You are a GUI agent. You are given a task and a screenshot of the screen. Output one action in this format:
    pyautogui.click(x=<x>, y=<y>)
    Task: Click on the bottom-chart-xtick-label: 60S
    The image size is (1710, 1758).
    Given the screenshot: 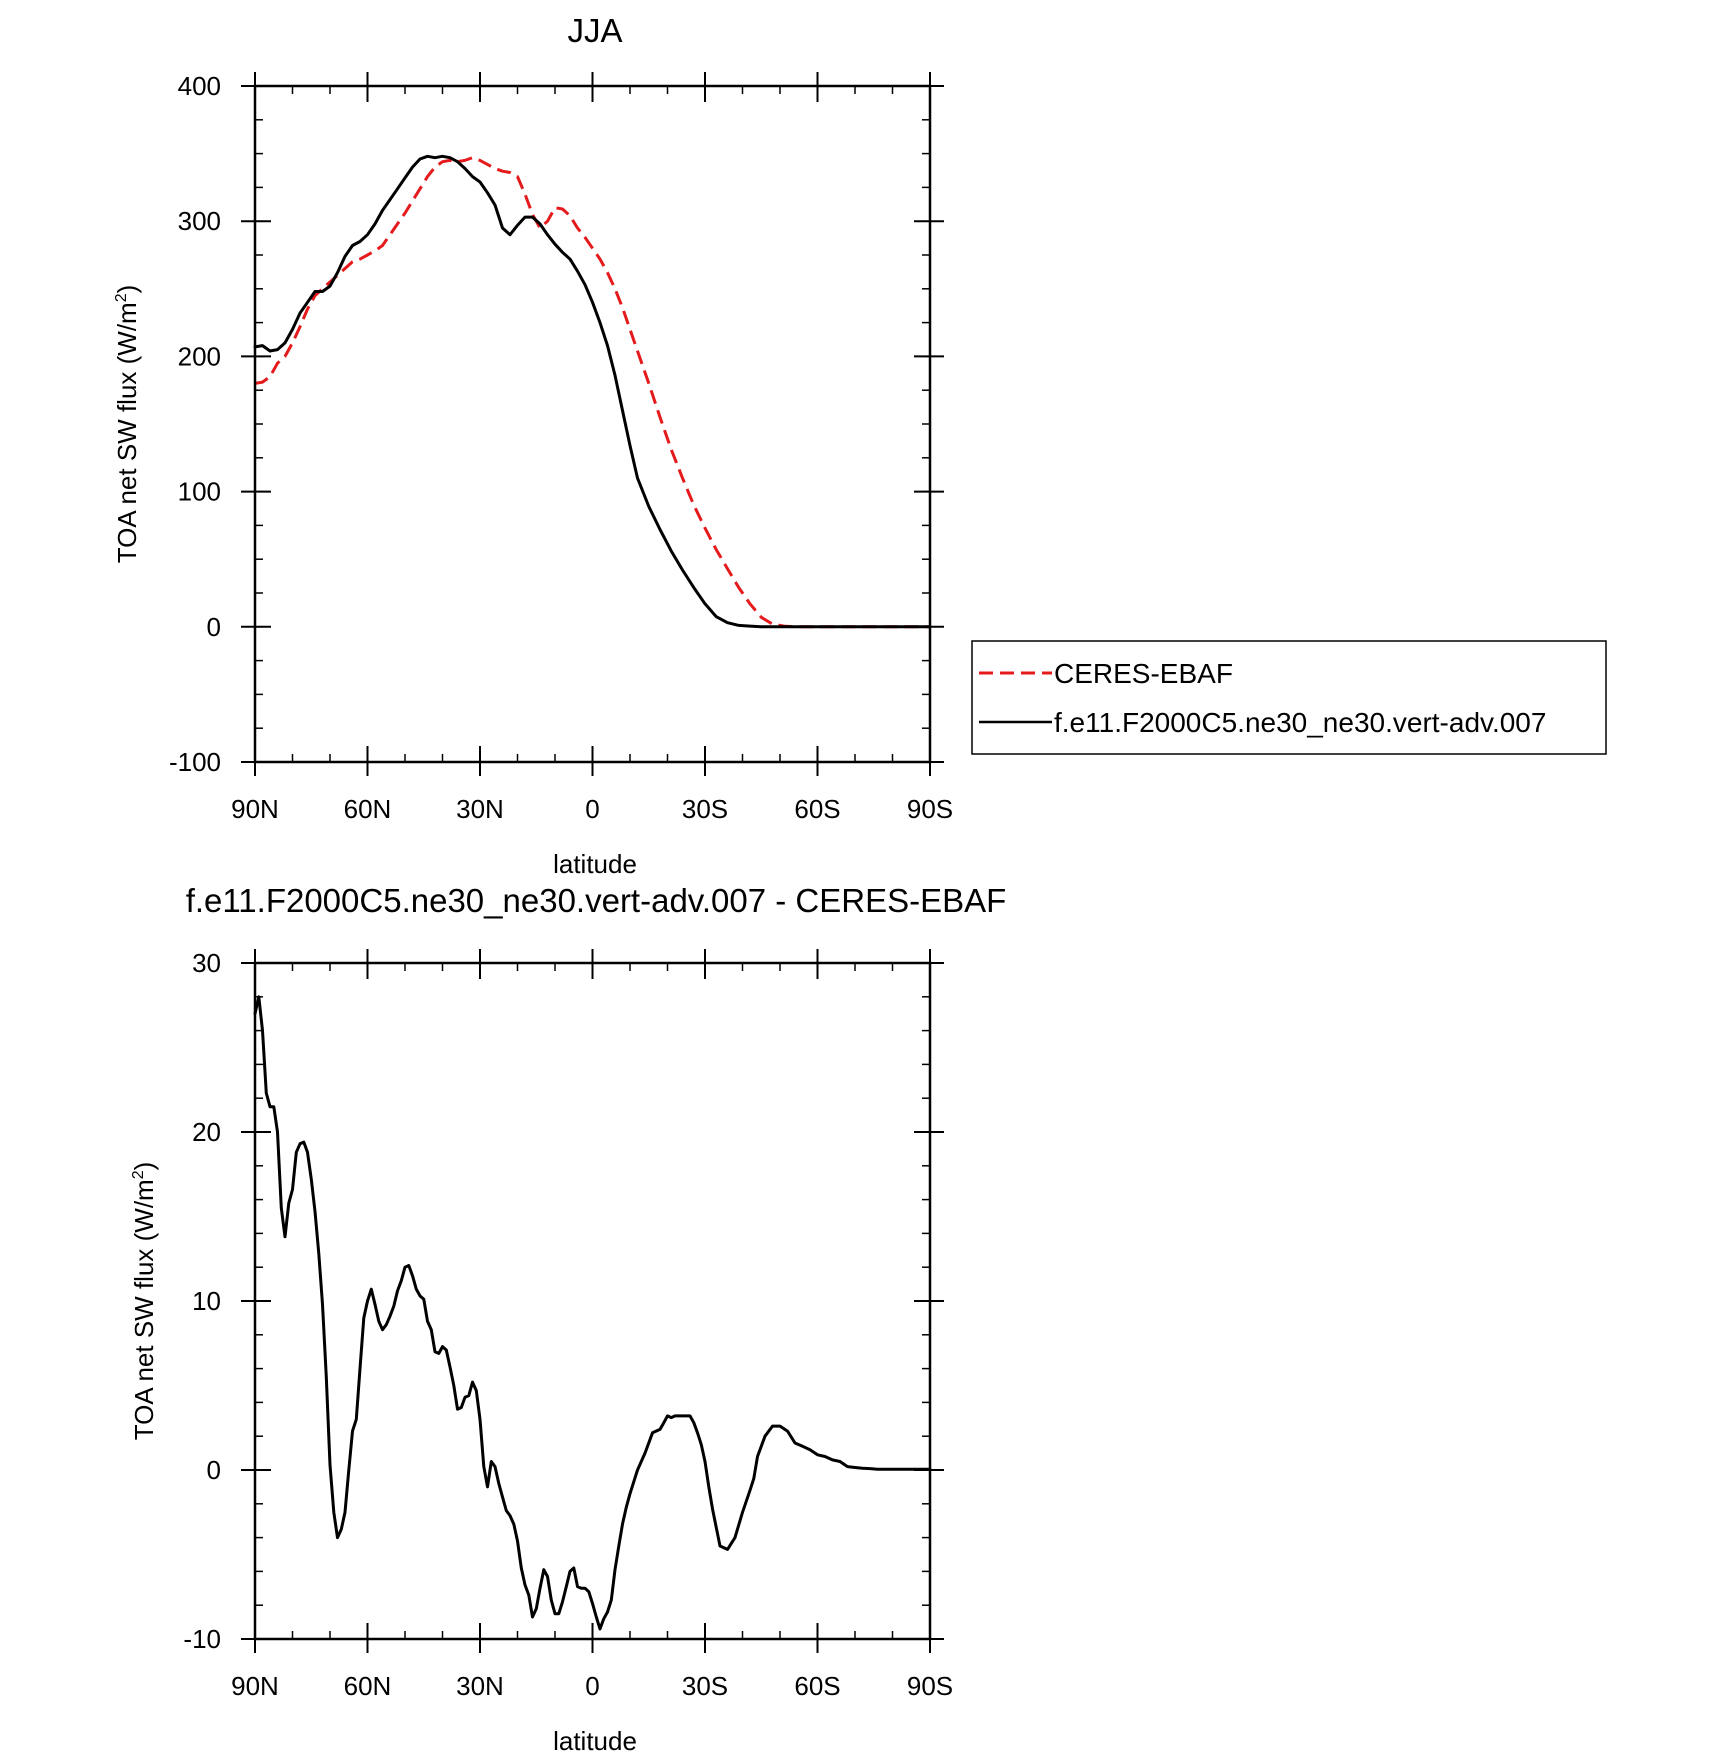 What is the action you would take?
    pyautogui.click(x=817, y=1686)
    